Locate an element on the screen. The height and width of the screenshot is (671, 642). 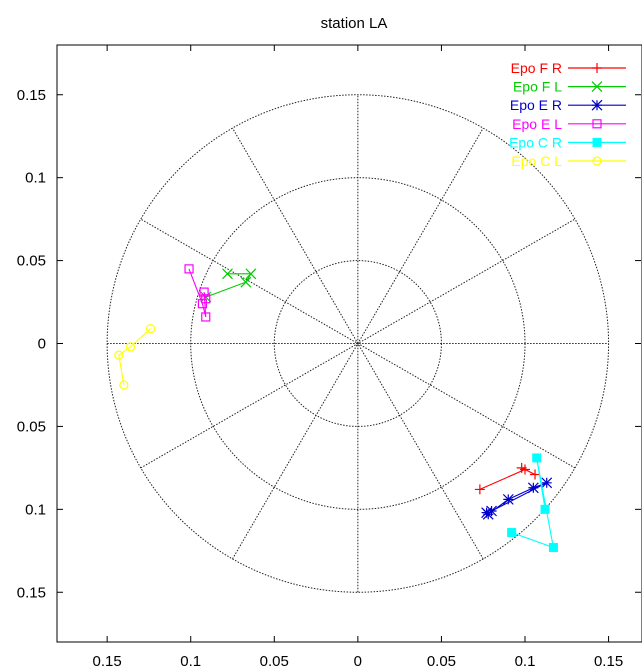
series-epo-e-l is located at coordinates (197, 293).